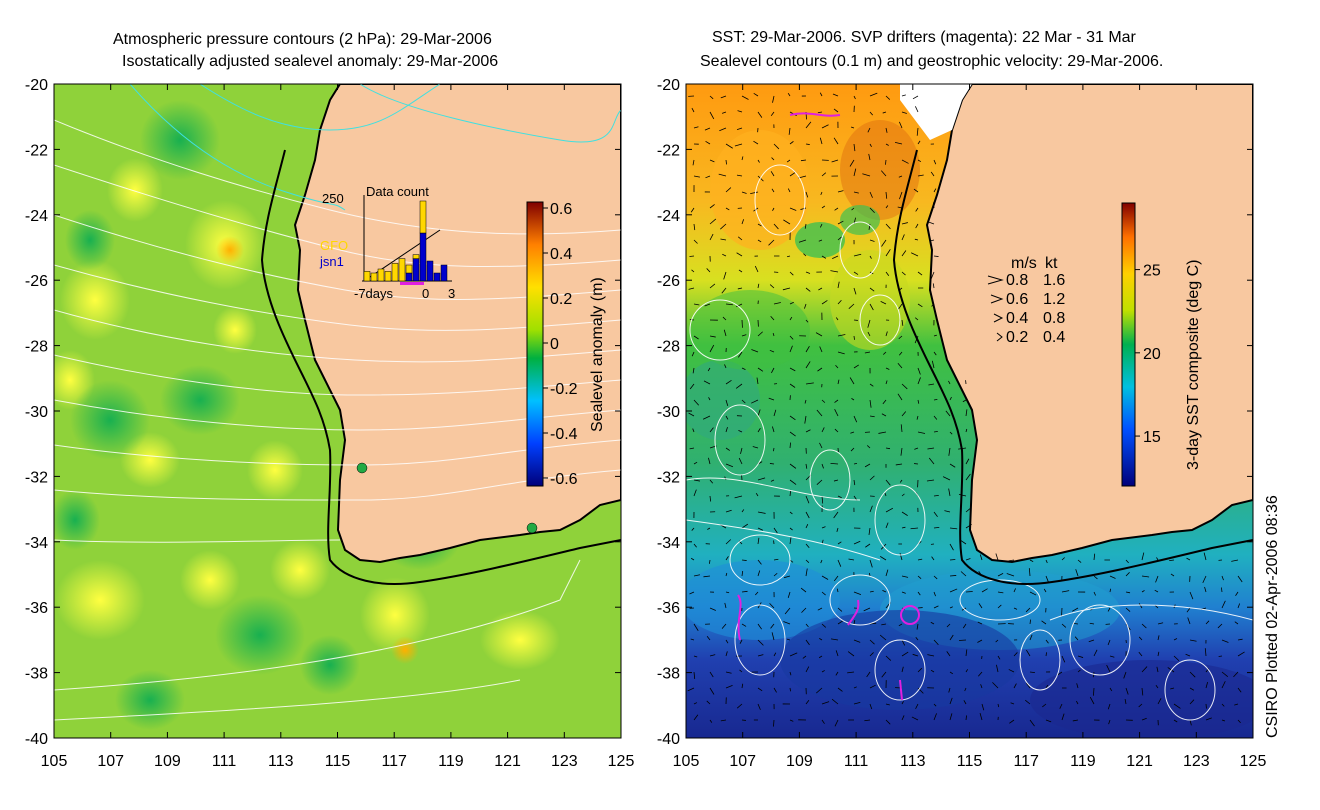  What do you see at coordinates (1152, 354) in the screenshot?
I see `colorbar-tick-label: 20` at bounding box center [1152, 354].